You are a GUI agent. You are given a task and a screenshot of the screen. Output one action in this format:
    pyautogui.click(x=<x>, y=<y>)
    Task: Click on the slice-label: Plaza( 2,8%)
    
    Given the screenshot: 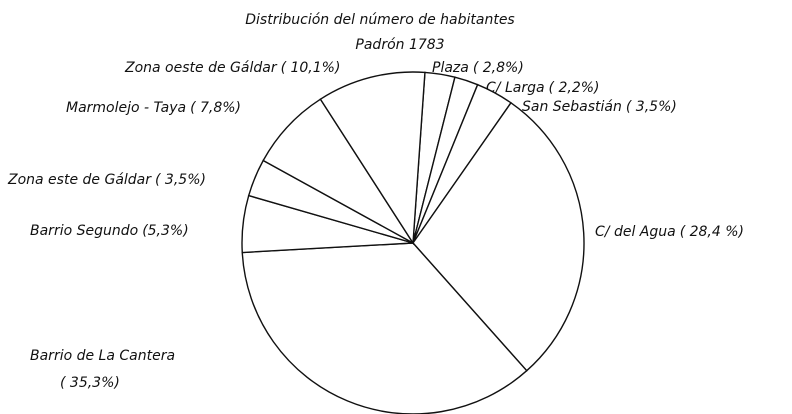 What is the action you would take?
    pyautogui.click(x=478, y=68)
    